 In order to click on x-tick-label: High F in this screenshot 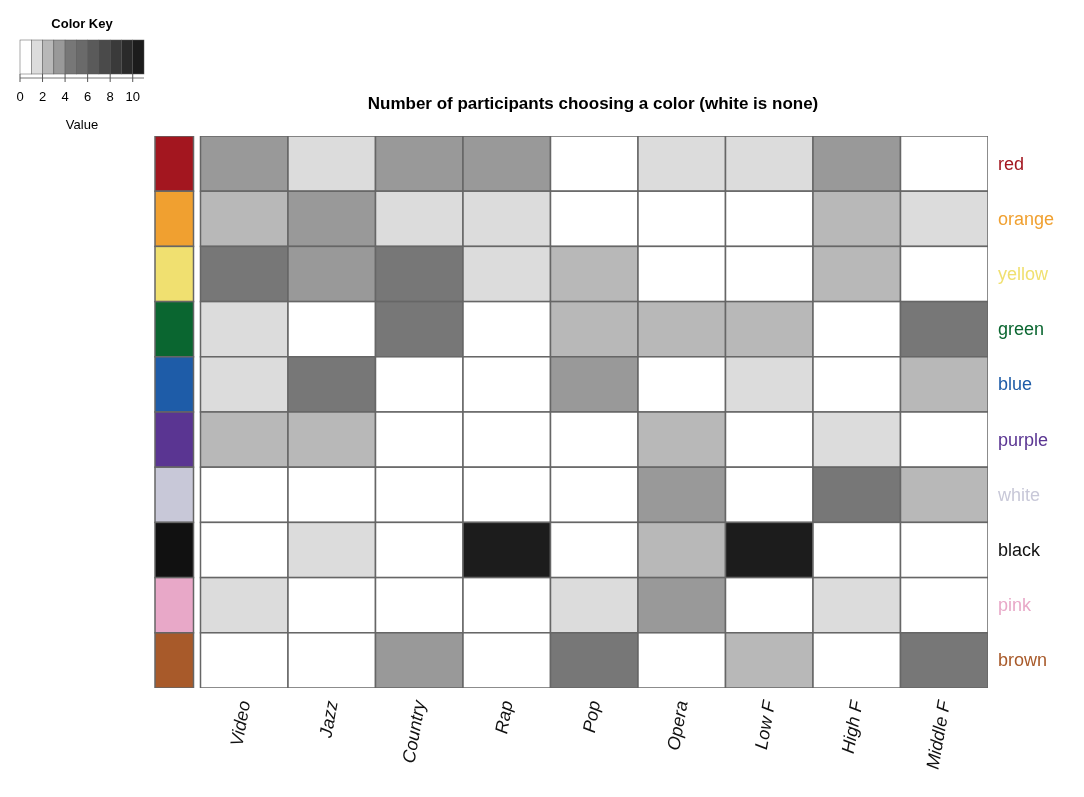, I will do `click(852, 726)`.